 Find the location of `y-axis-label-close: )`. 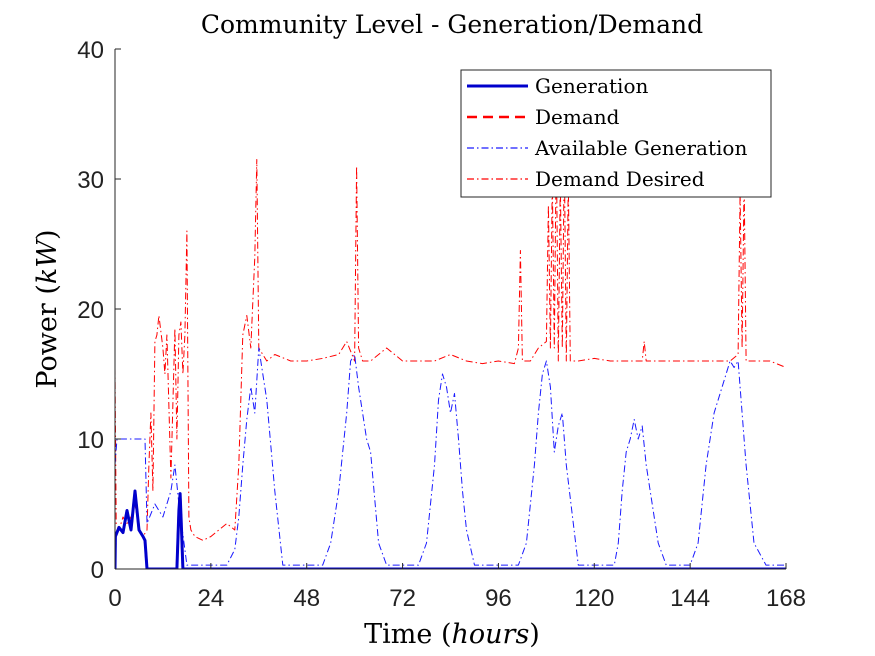

y-axis-label-close: ) is located at coordinates (47, 234).